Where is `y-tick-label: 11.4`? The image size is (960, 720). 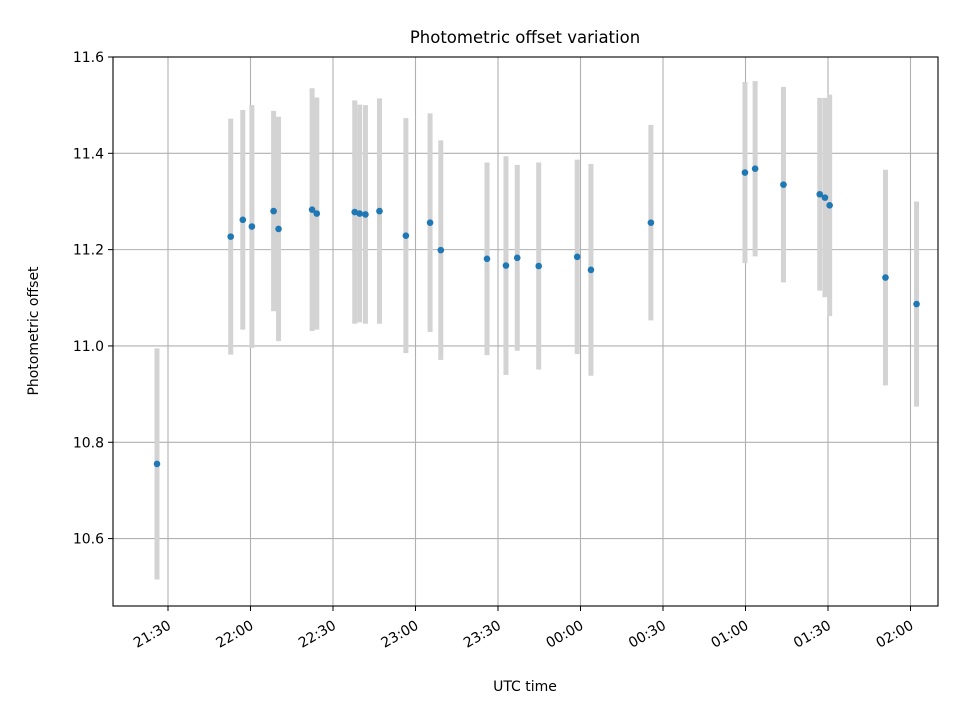
y-tick-label: 11.4 is located at coordinates (88, 154).